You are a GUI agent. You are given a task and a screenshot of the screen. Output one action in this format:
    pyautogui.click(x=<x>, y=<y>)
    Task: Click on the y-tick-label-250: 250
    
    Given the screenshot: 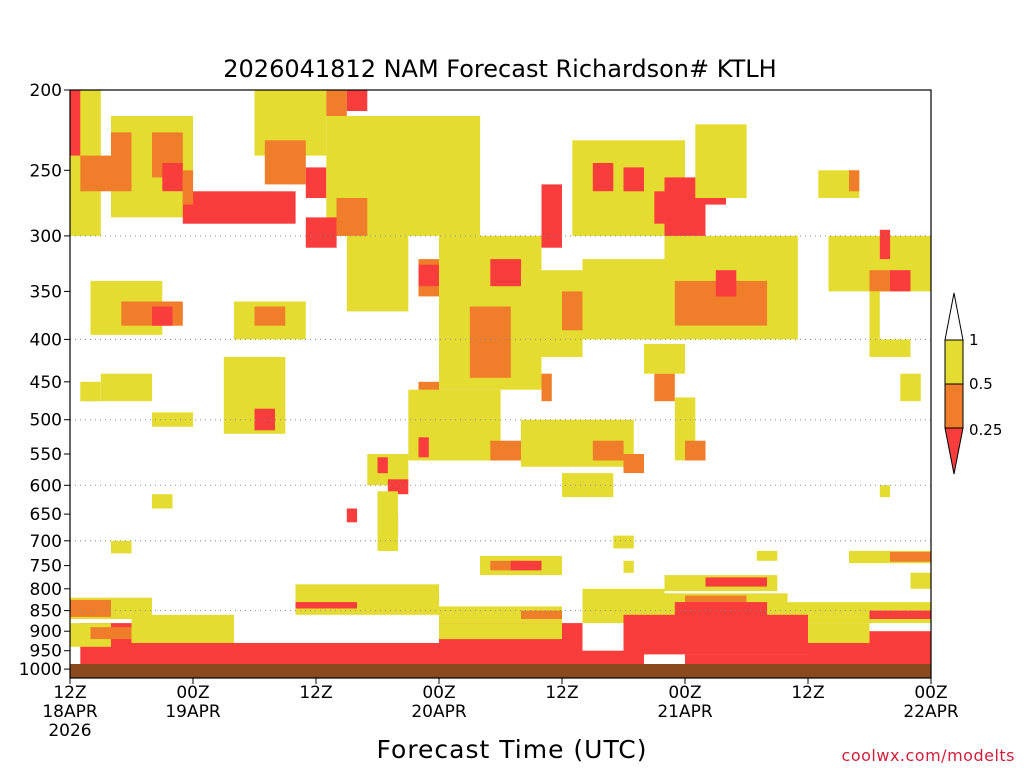 What is the action you would take?
    pyautogui.click(x=46, y=171)
    